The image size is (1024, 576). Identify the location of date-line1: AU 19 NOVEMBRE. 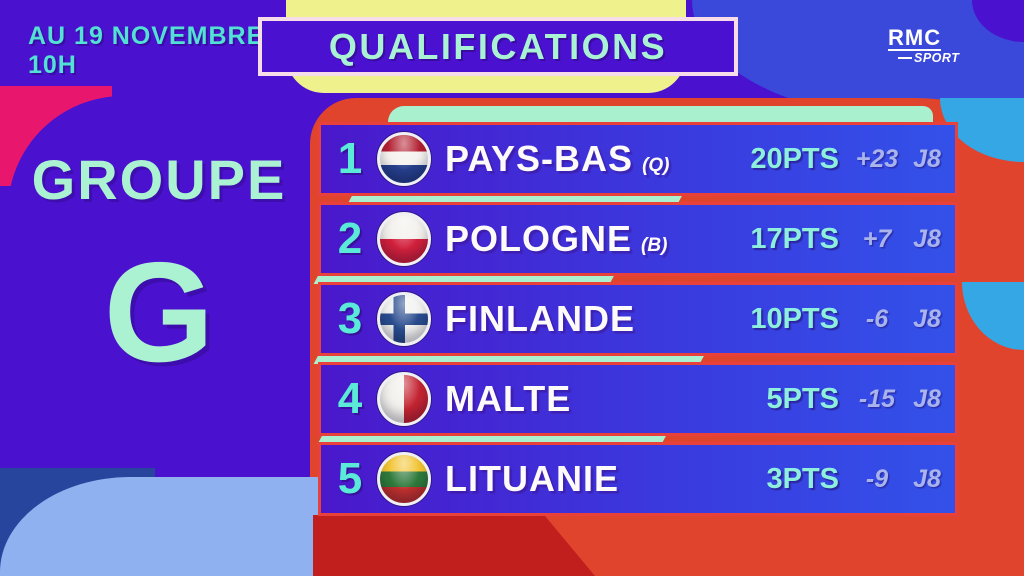
(146, 36).